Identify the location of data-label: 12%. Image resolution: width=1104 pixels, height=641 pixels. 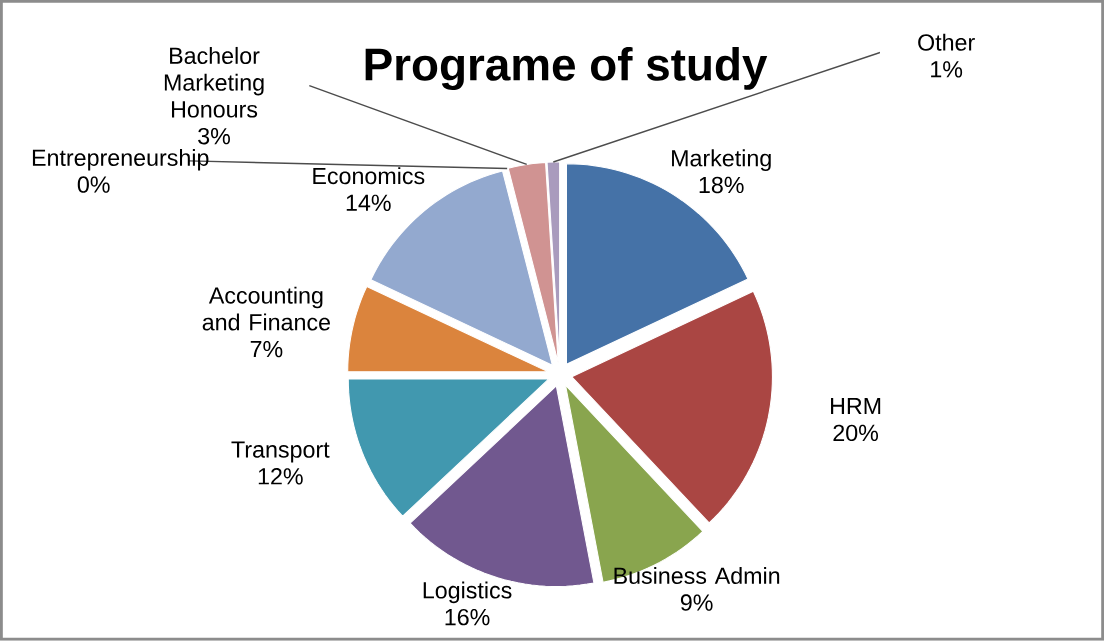
(280, 476).